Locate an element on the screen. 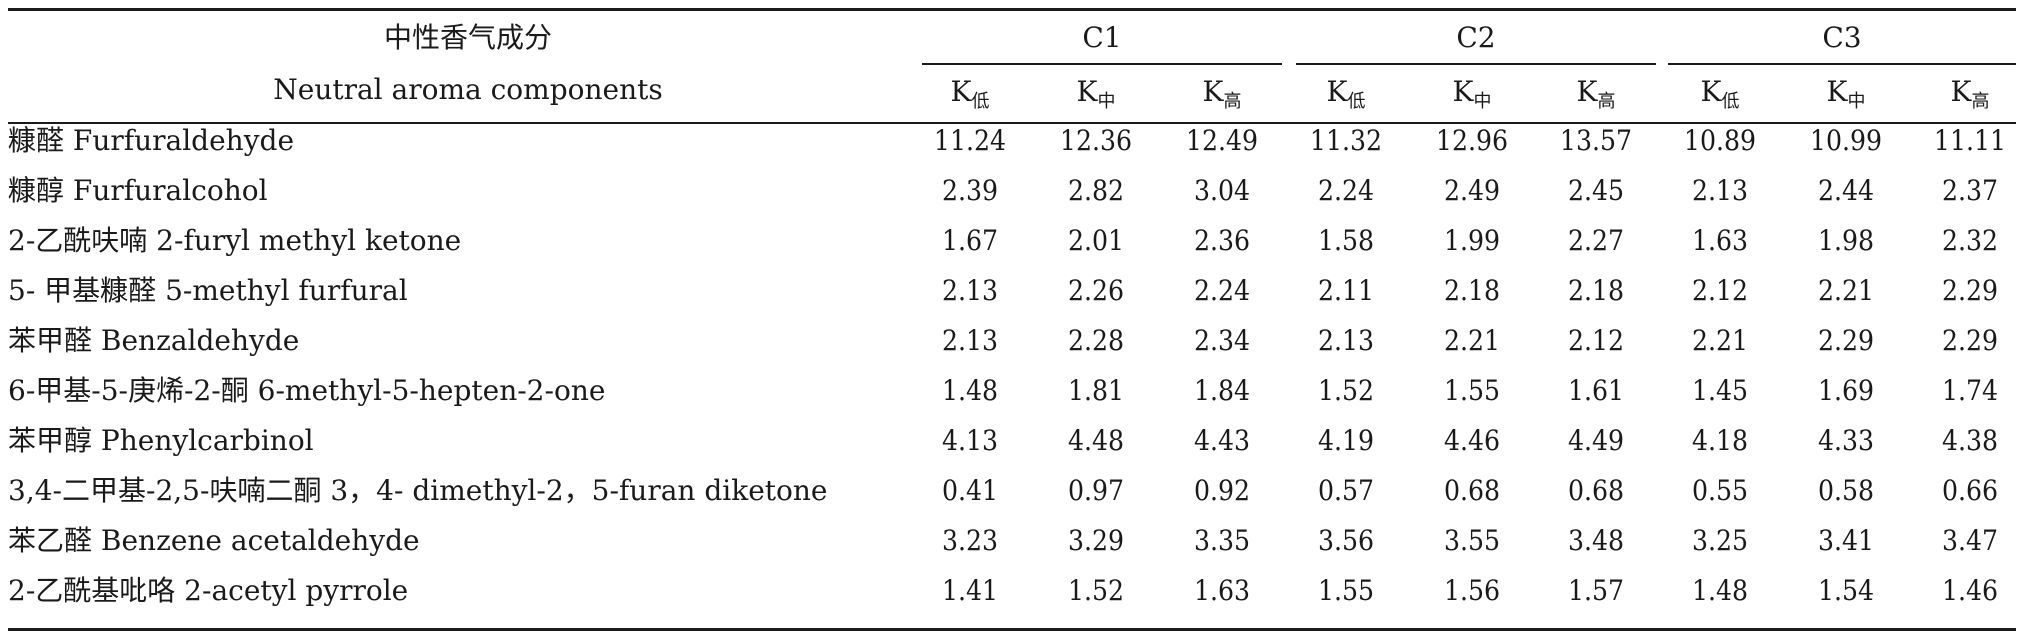 The image size is (2024, 640). component-header-en: Neutral aroma components is located at coordinates (468, 89).